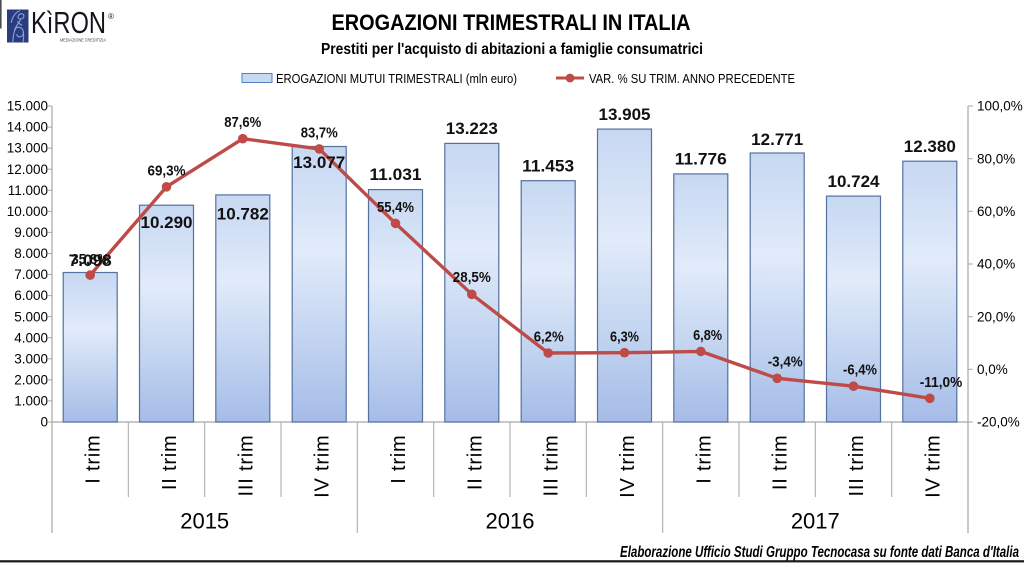 The width and height of the screenshot is (1024, 568). What do you see at coordinates (31, 358) in the screenshot?
I see `svg-text: 3.000` at bounding box center [31, 358].